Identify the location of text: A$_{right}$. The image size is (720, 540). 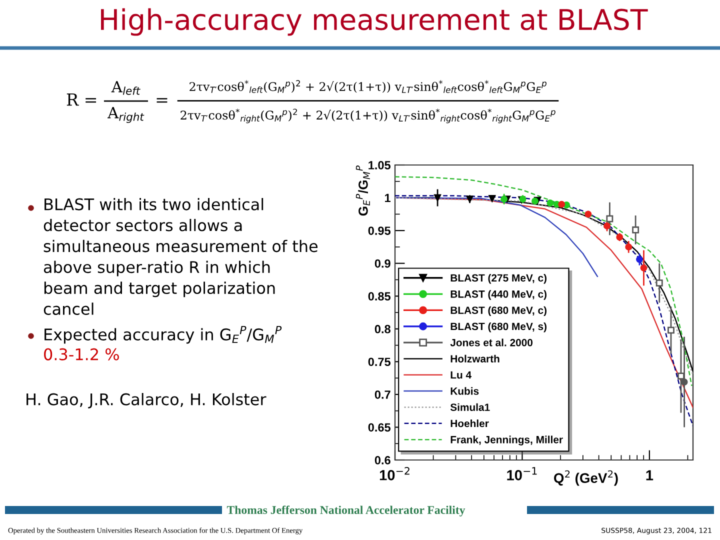
(126, 115).